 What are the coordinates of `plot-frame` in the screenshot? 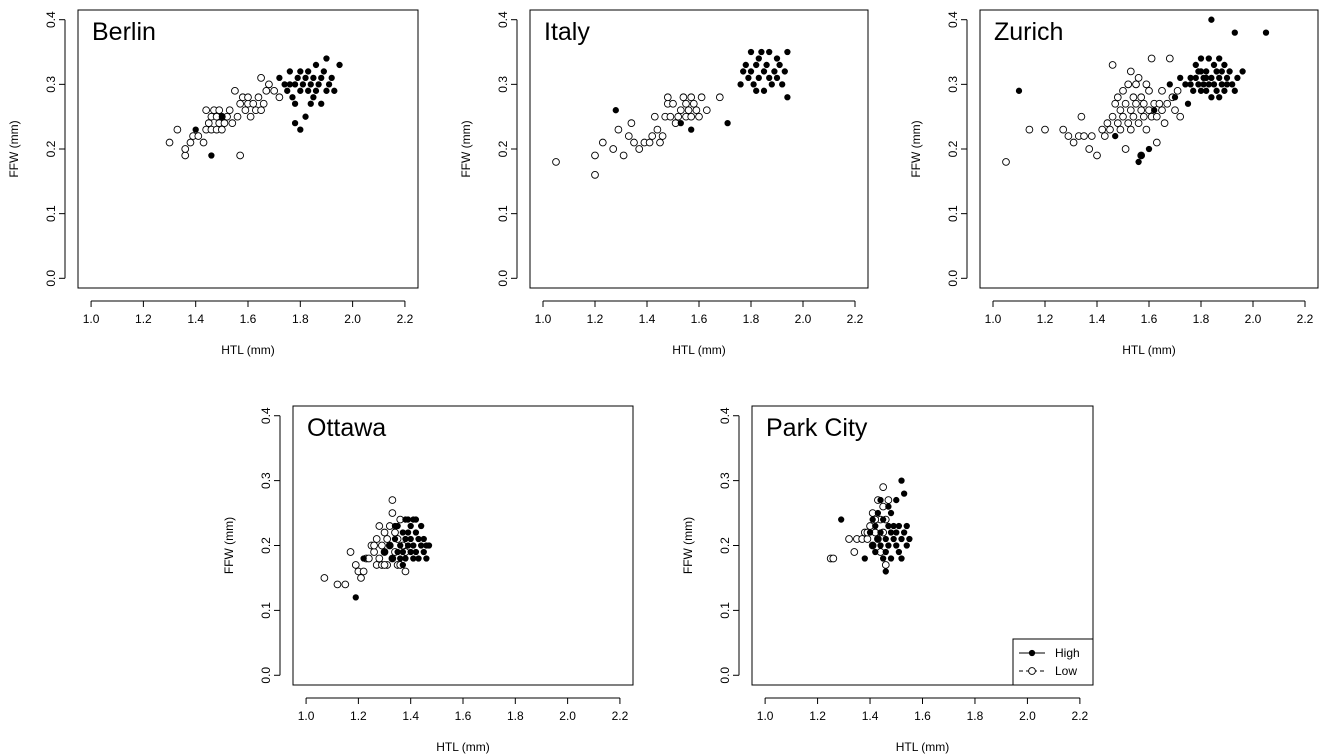 It's located at (699, 149).